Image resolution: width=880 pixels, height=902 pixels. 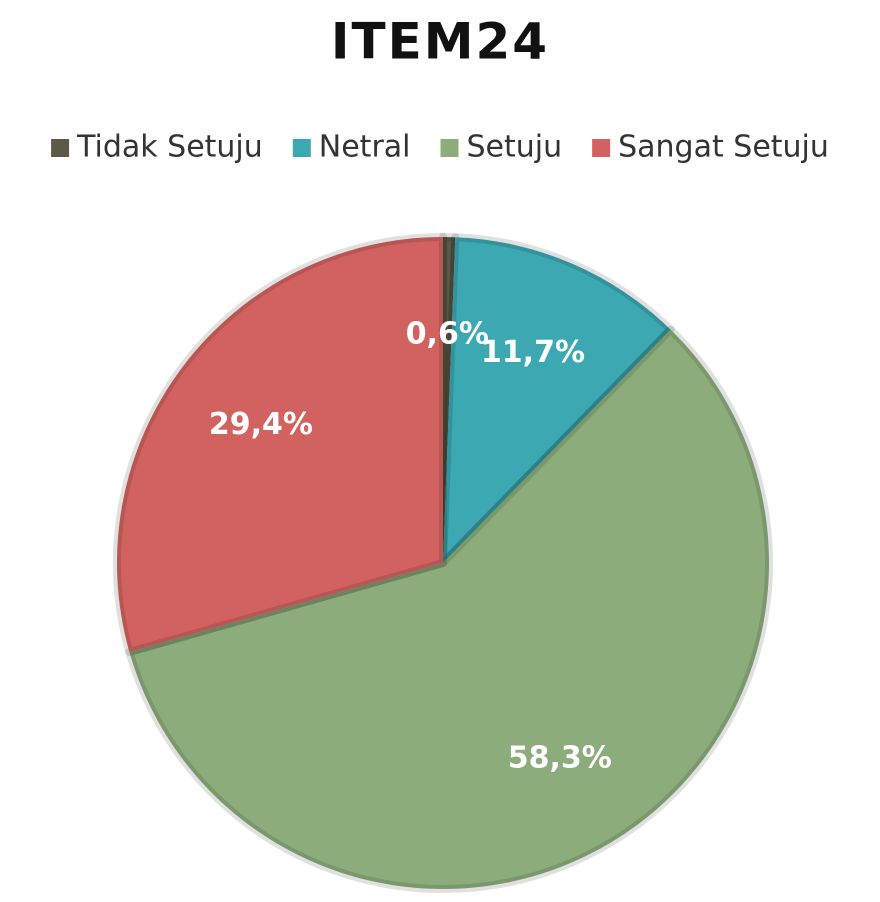 What do you see at coordinates (560, 758) in the screenshot?
I see `data-label: 58,3%` at bounding box center [560, 758].